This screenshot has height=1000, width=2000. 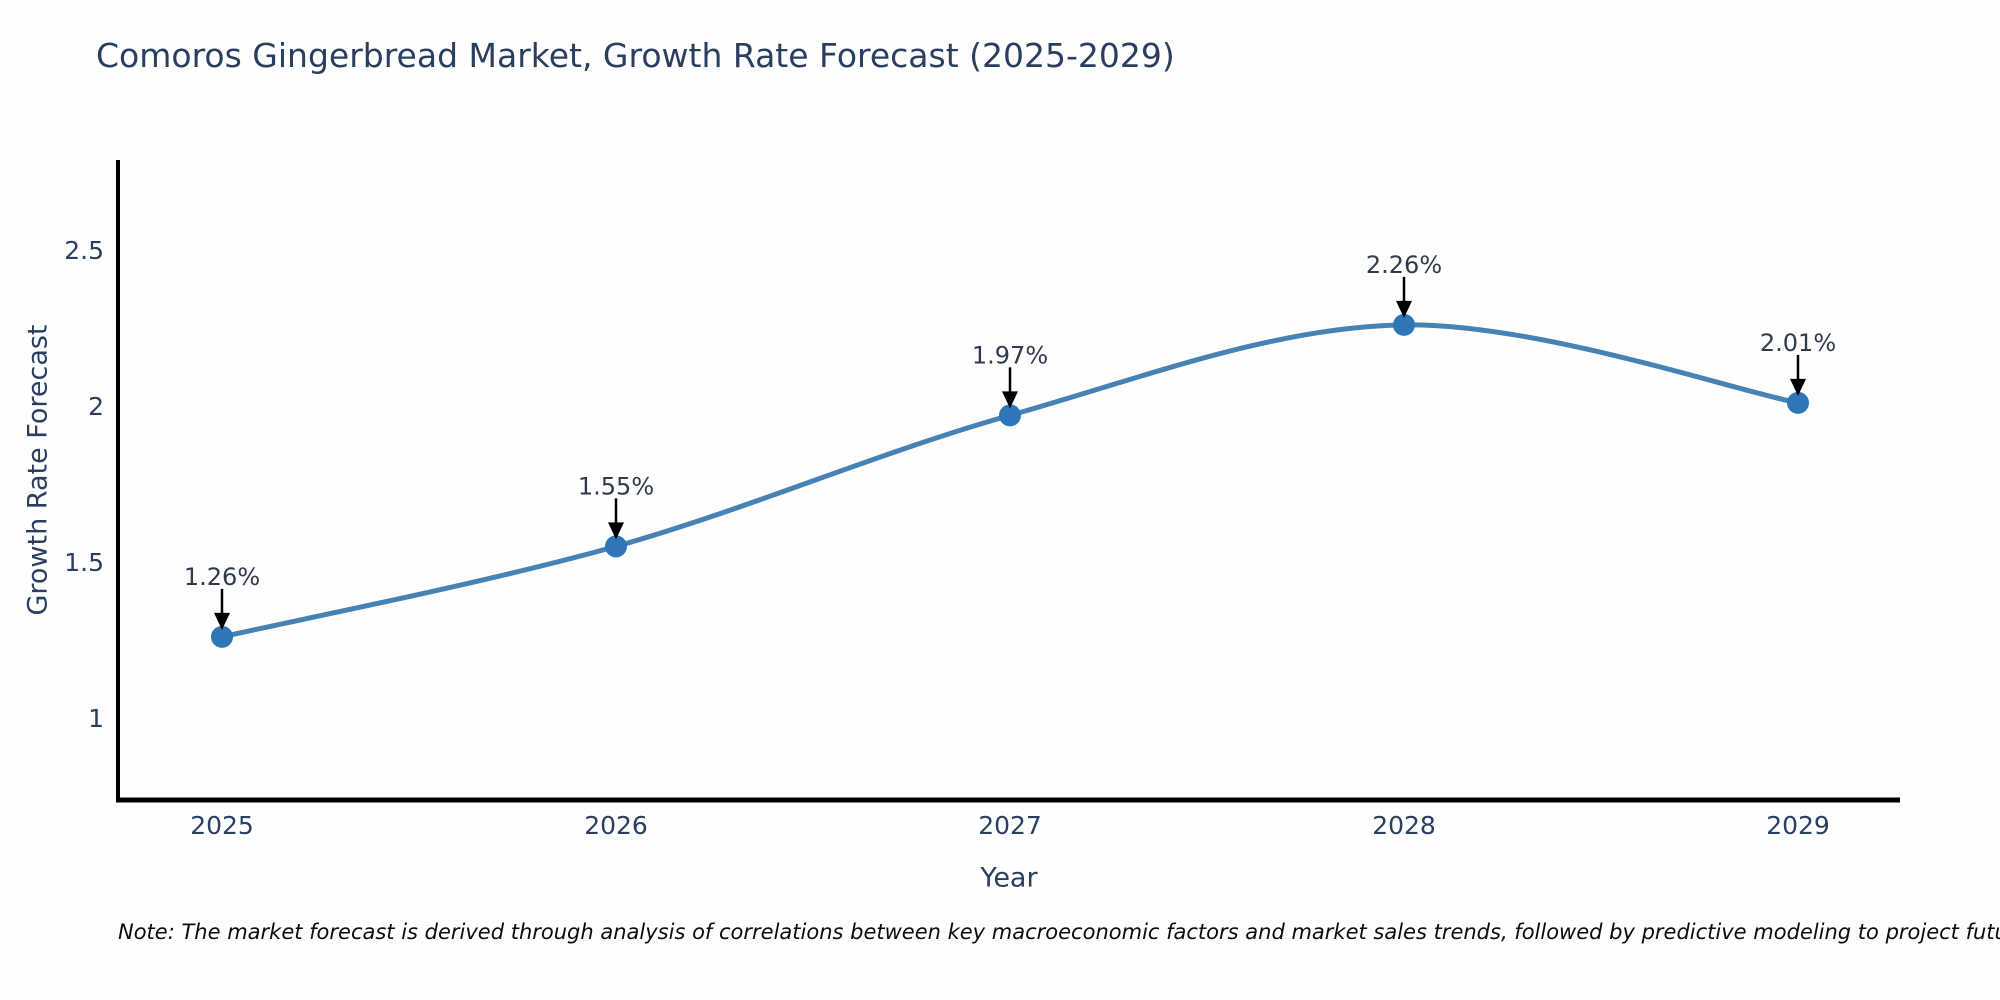 I want to click on y-tick-label: 1.5, so click(x=84, y=562).